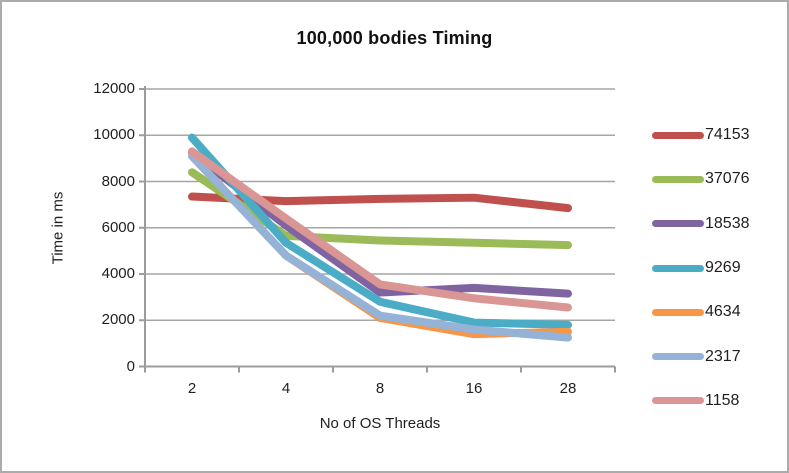 Image resolution: width=789 pixels, height=473 pixels. I want to click on legend-label: 4634, so click(723, 312).